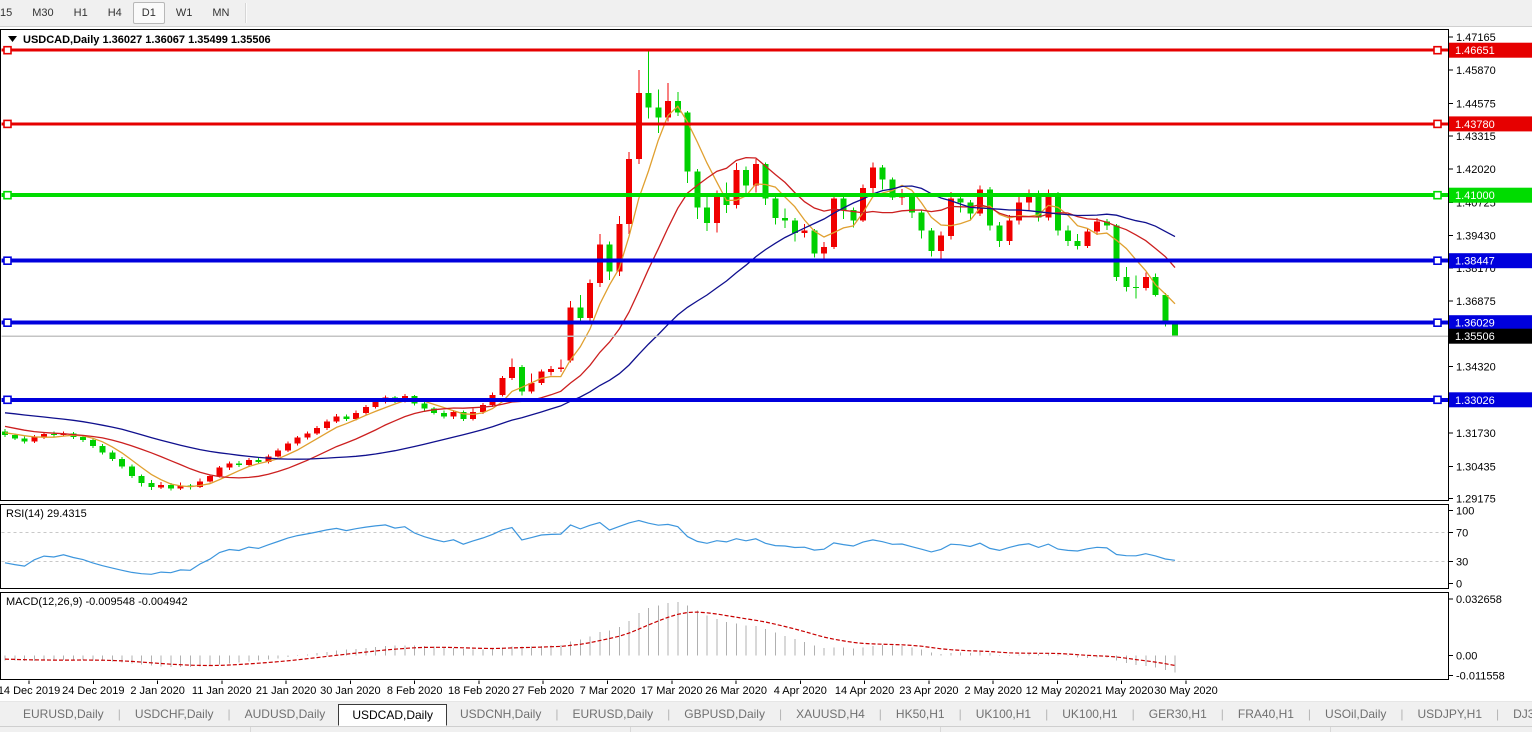  What do you see at coordinates (1177, 714) in the screenshot?
I see `tab-ger30-h1: GER30,H1` at bounding box center [1177, 714].